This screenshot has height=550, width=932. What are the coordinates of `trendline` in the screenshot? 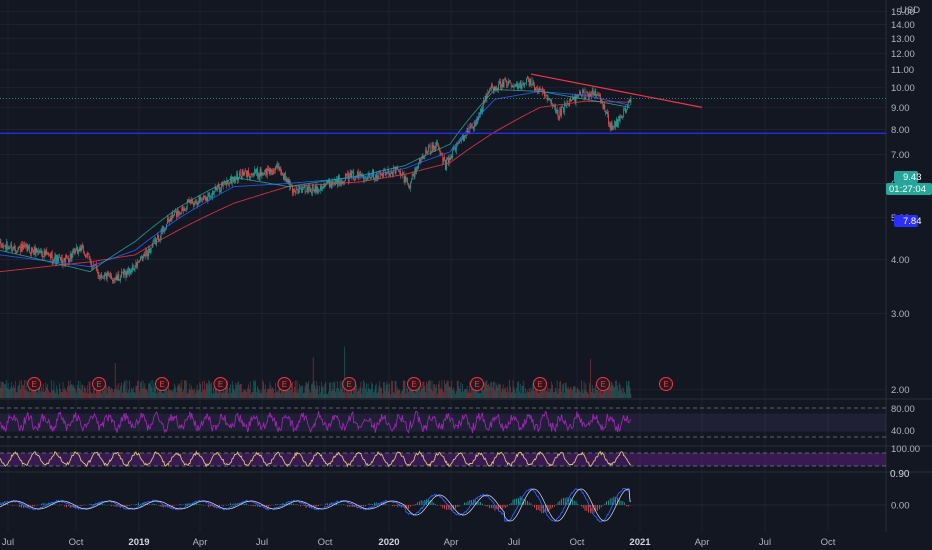 It's located at (616, 90).